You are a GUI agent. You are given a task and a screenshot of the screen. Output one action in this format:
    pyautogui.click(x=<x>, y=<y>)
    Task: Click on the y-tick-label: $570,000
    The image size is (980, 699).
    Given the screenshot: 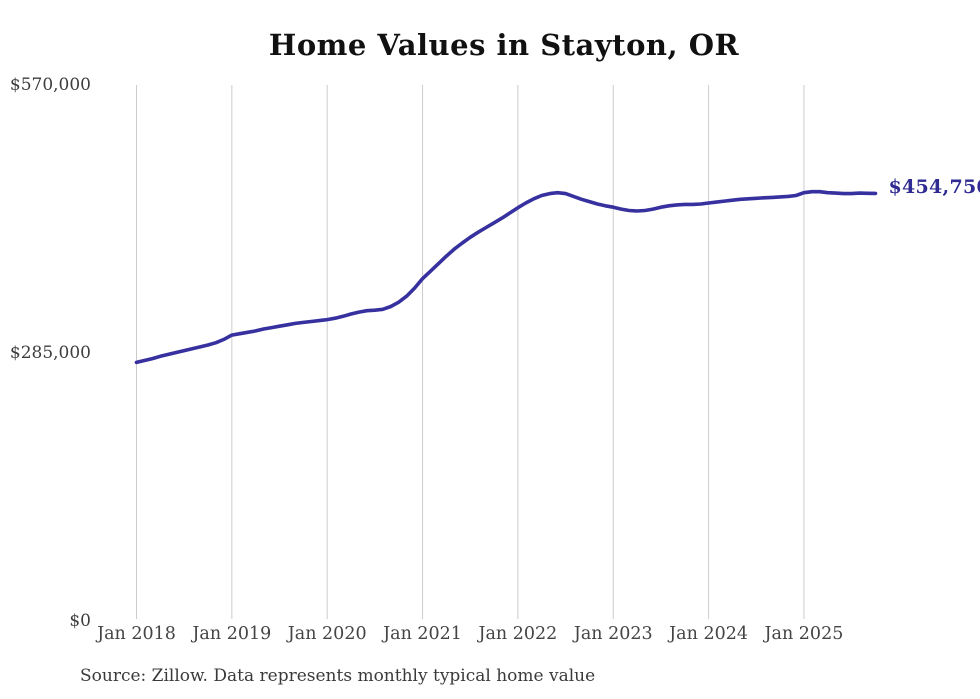 What is the action you would take?
    pyautogui.click(x=50, y=85)
    